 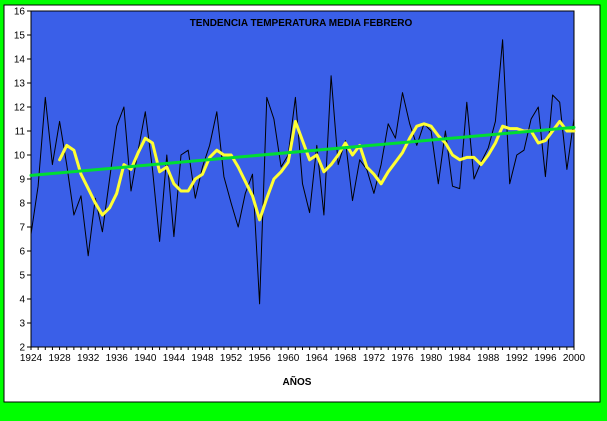 I want to click on y-tick-label: 5, so click(x=22, y=276).